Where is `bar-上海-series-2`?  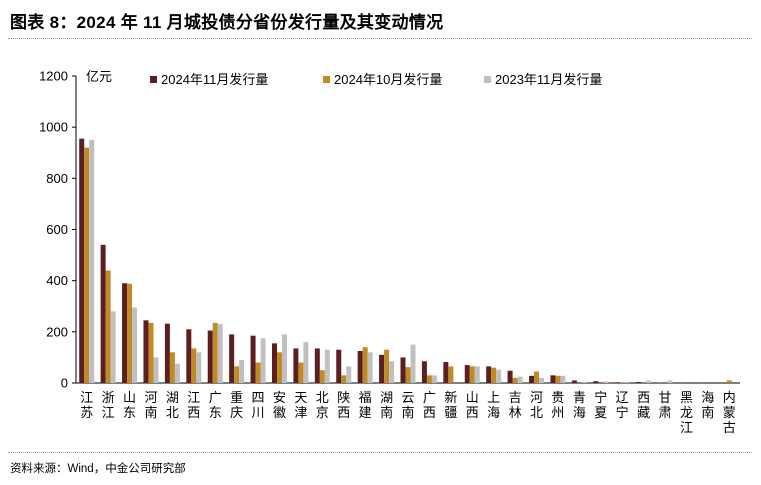 bar-上海-series-2 is located at coordinates (494, 375).